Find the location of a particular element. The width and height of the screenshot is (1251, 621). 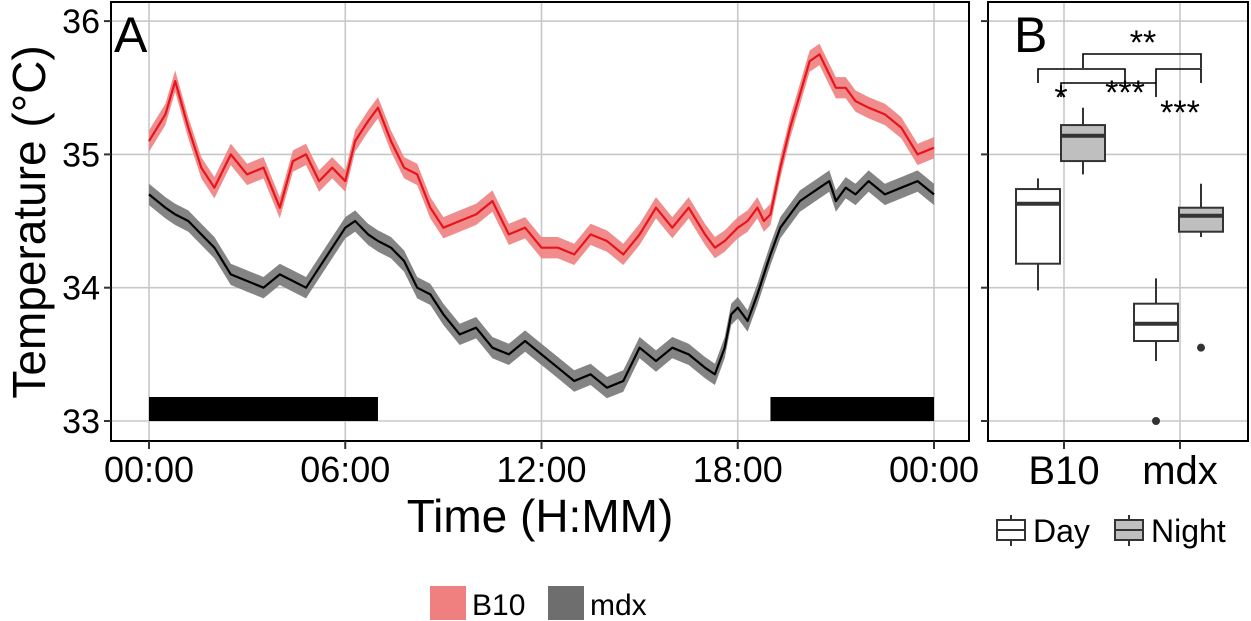

x-tick-label: 18:00 is located at coordinates (738, 469).